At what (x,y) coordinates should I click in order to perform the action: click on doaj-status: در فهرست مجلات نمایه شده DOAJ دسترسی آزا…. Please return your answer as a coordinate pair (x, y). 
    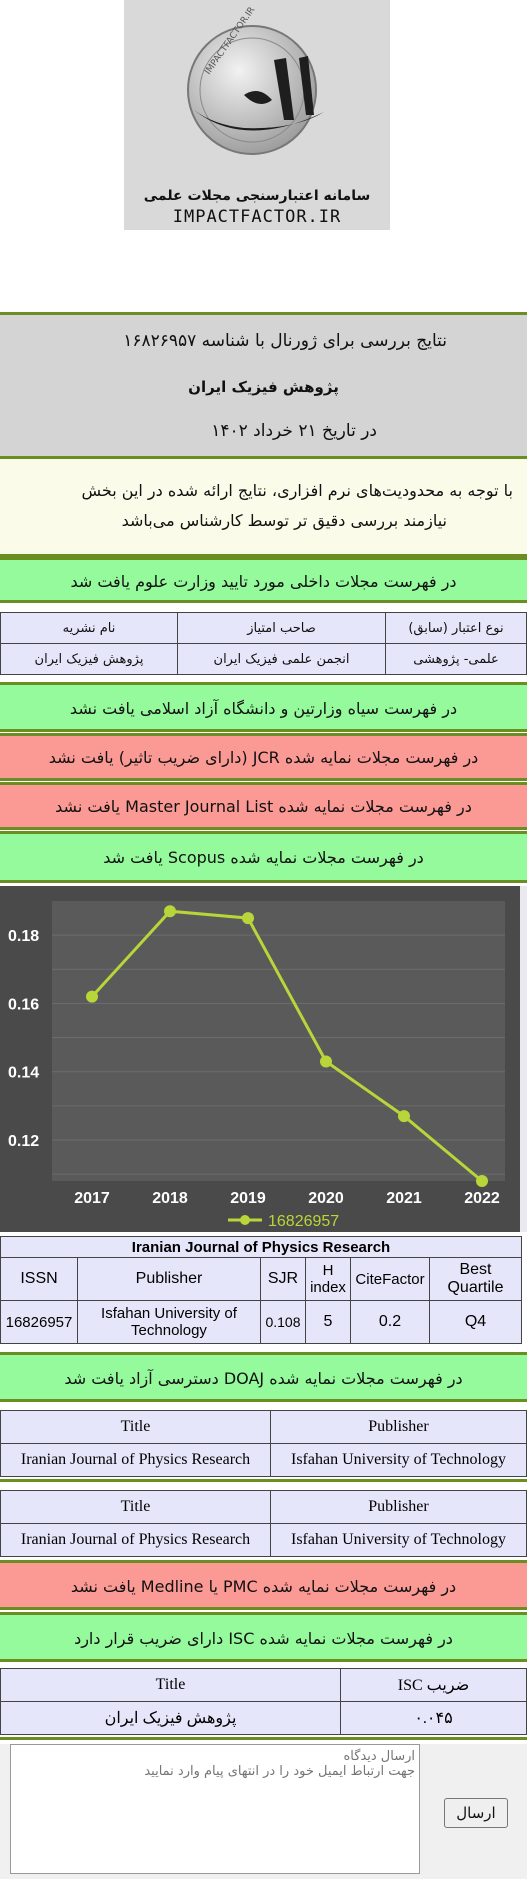
    Looking at the image, I should click on (263, 1377).